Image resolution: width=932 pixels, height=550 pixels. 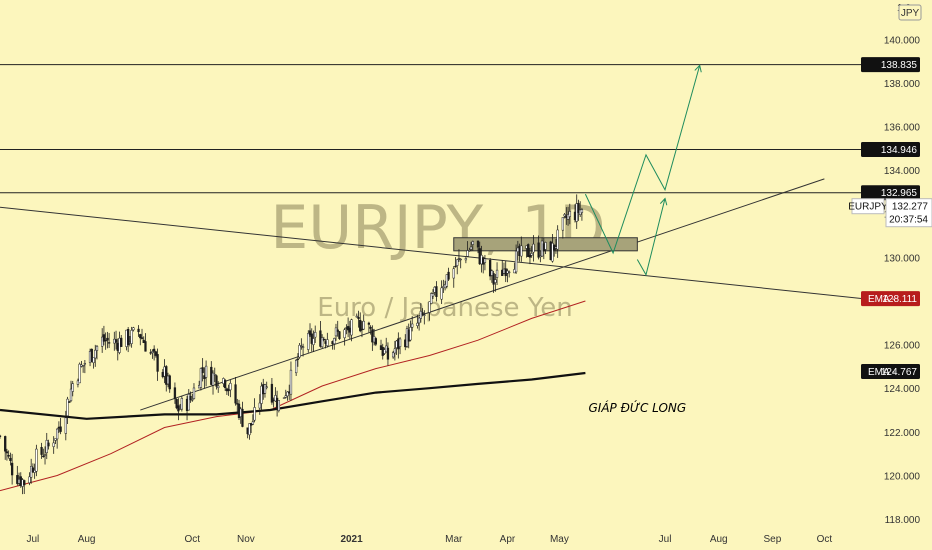 I want to click on price-tick-label: 134.000, so click(x=902, y=171).